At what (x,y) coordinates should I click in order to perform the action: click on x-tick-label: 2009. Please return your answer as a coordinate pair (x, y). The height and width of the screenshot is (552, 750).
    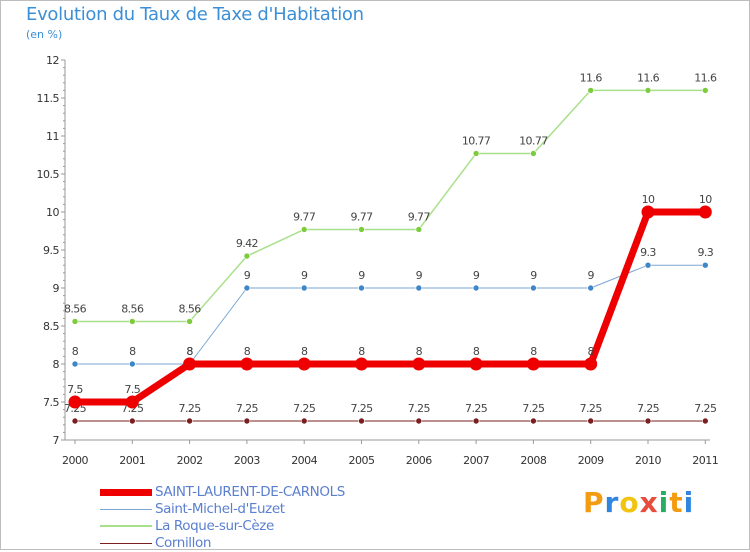
    Looking at the image, I should click on (591, 460).